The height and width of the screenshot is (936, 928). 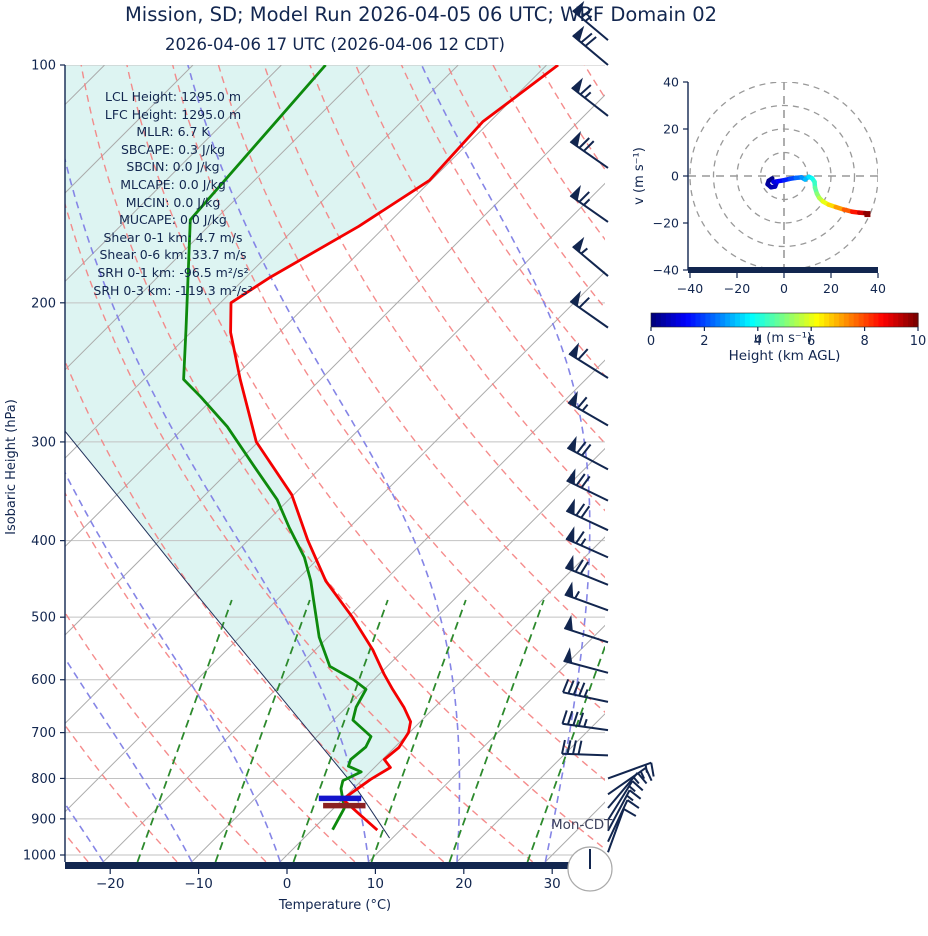 What do you see at coordinates (173, 184) in the screenshot?
I see `stat-line: MLCAPE: 0.0 J/kg` at bounding box center [173, 184].